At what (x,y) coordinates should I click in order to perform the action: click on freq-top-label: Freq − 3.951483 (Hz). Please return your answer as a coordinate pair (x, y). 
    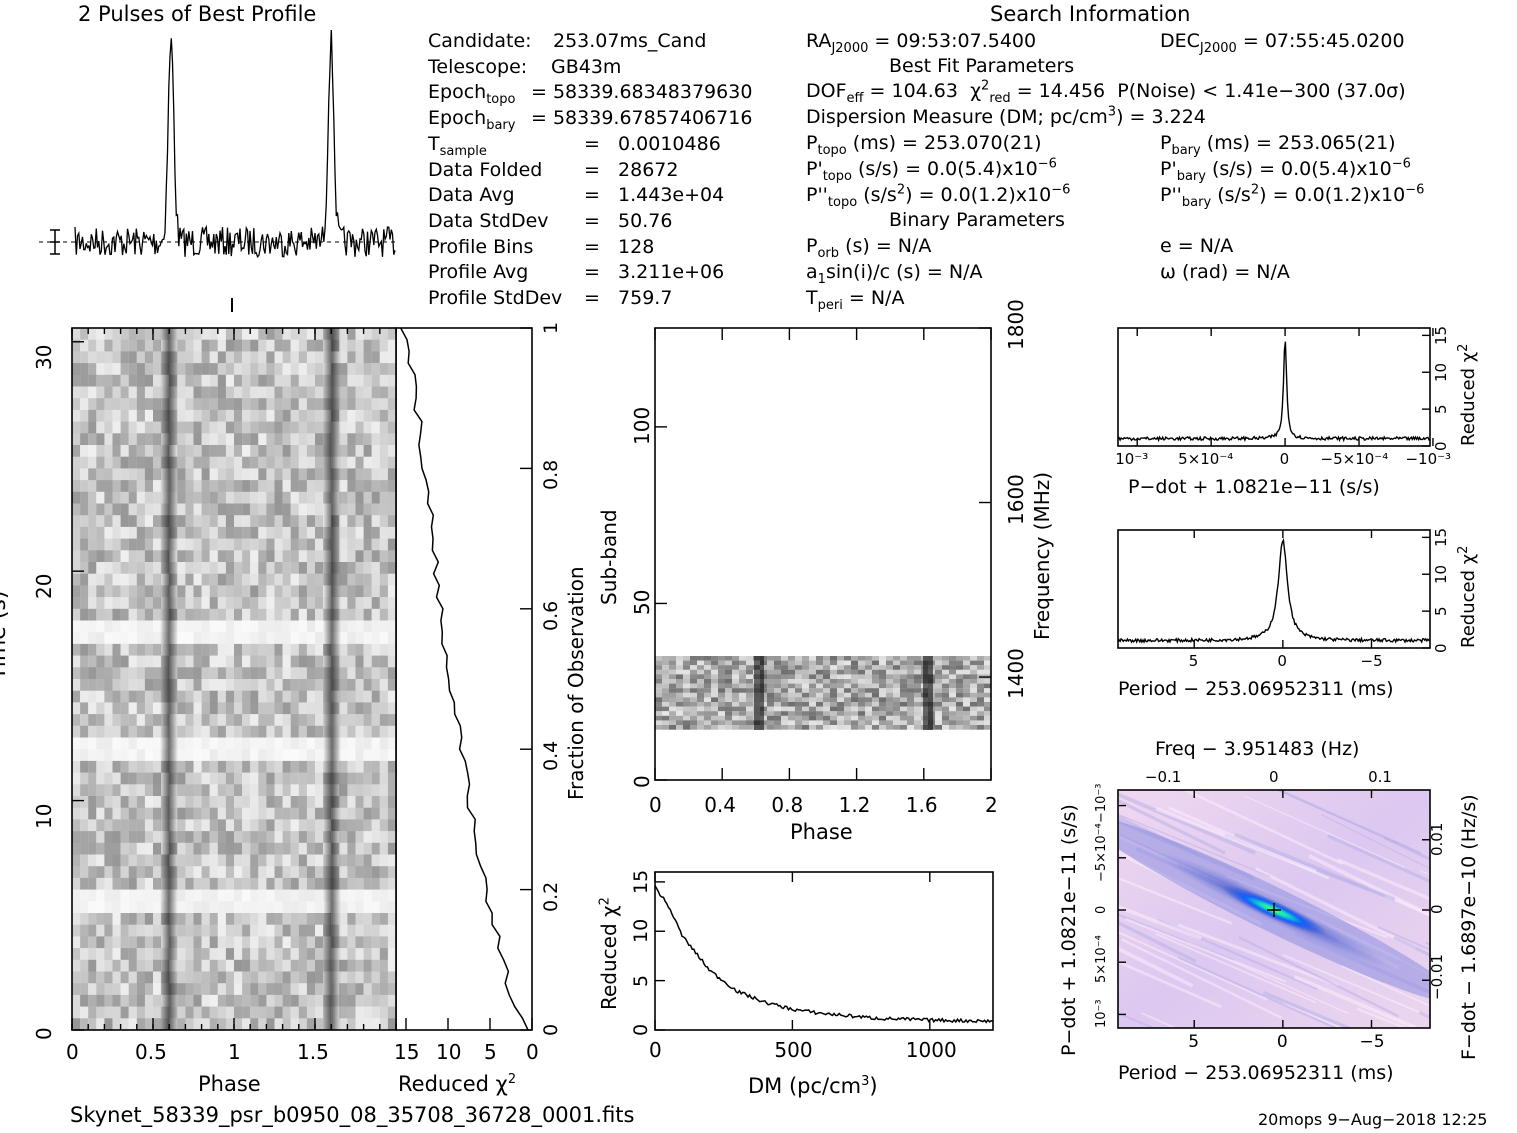
    Looking at the image, I should click on (1257, 749).